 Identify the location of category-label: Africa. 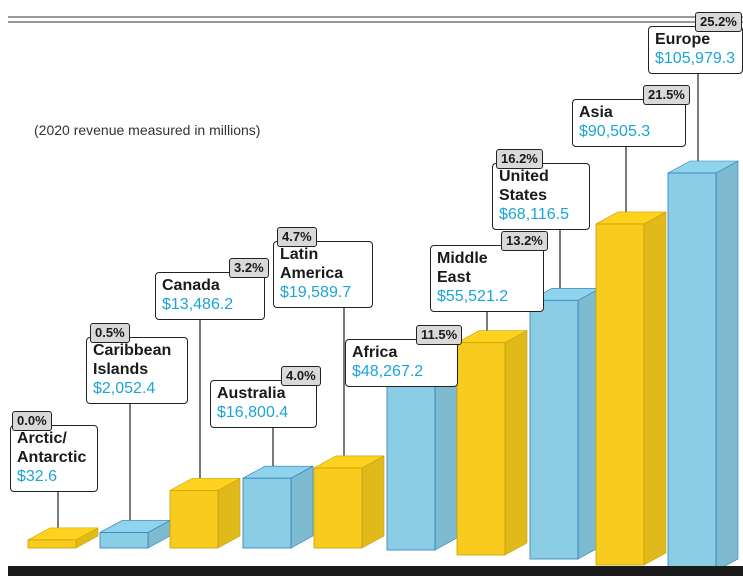
(375, 352).